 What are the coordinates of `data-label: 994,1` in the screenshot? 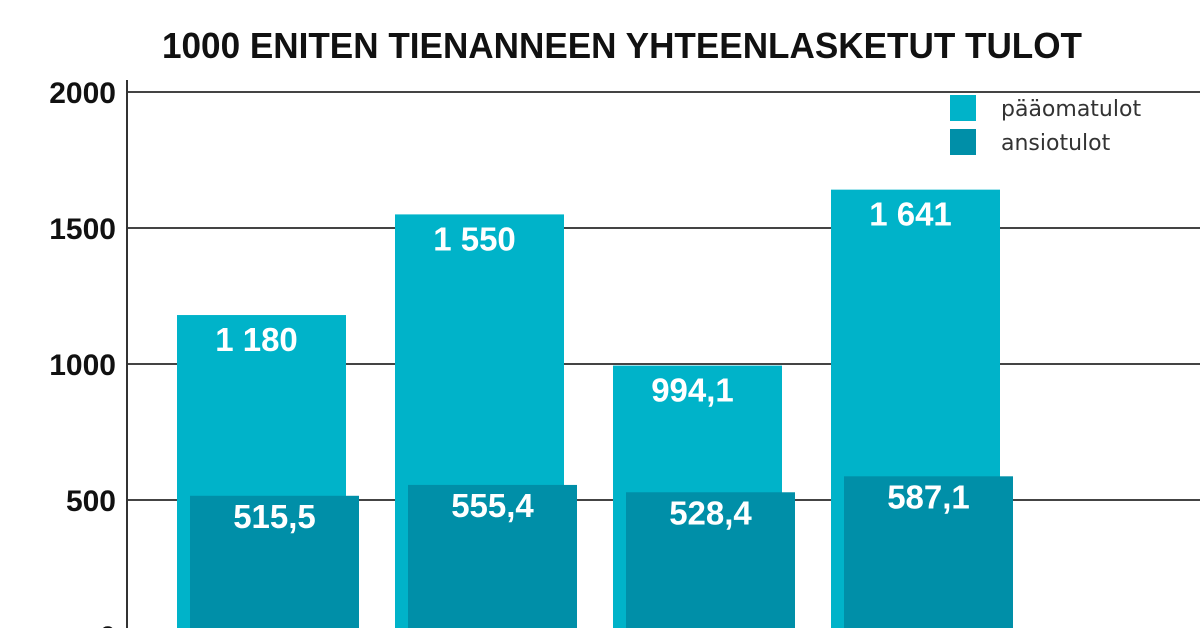 It's located at (692, 390).